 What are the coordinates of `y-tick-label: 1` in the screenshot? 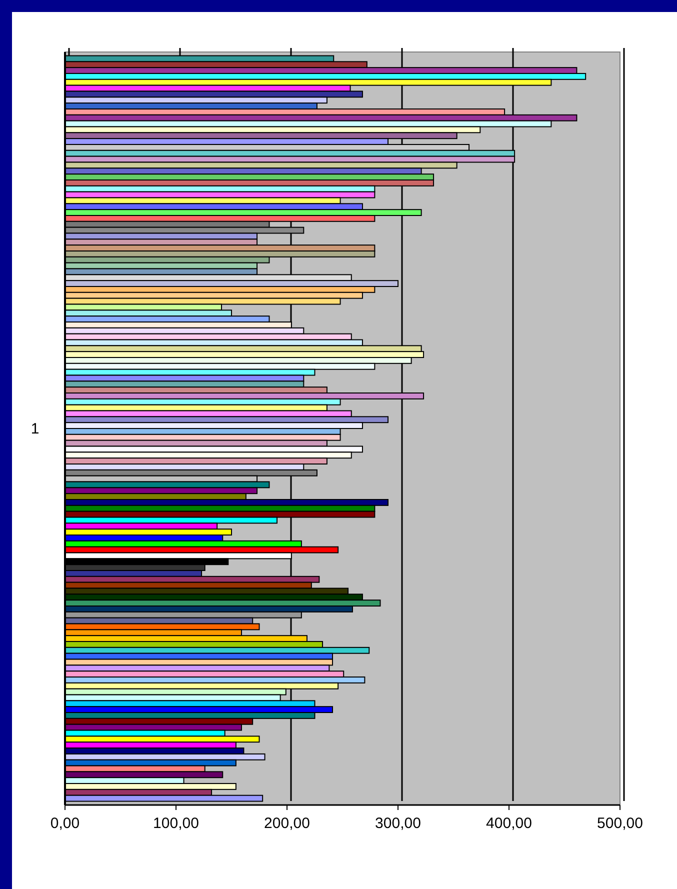 It's located at (35, 429).